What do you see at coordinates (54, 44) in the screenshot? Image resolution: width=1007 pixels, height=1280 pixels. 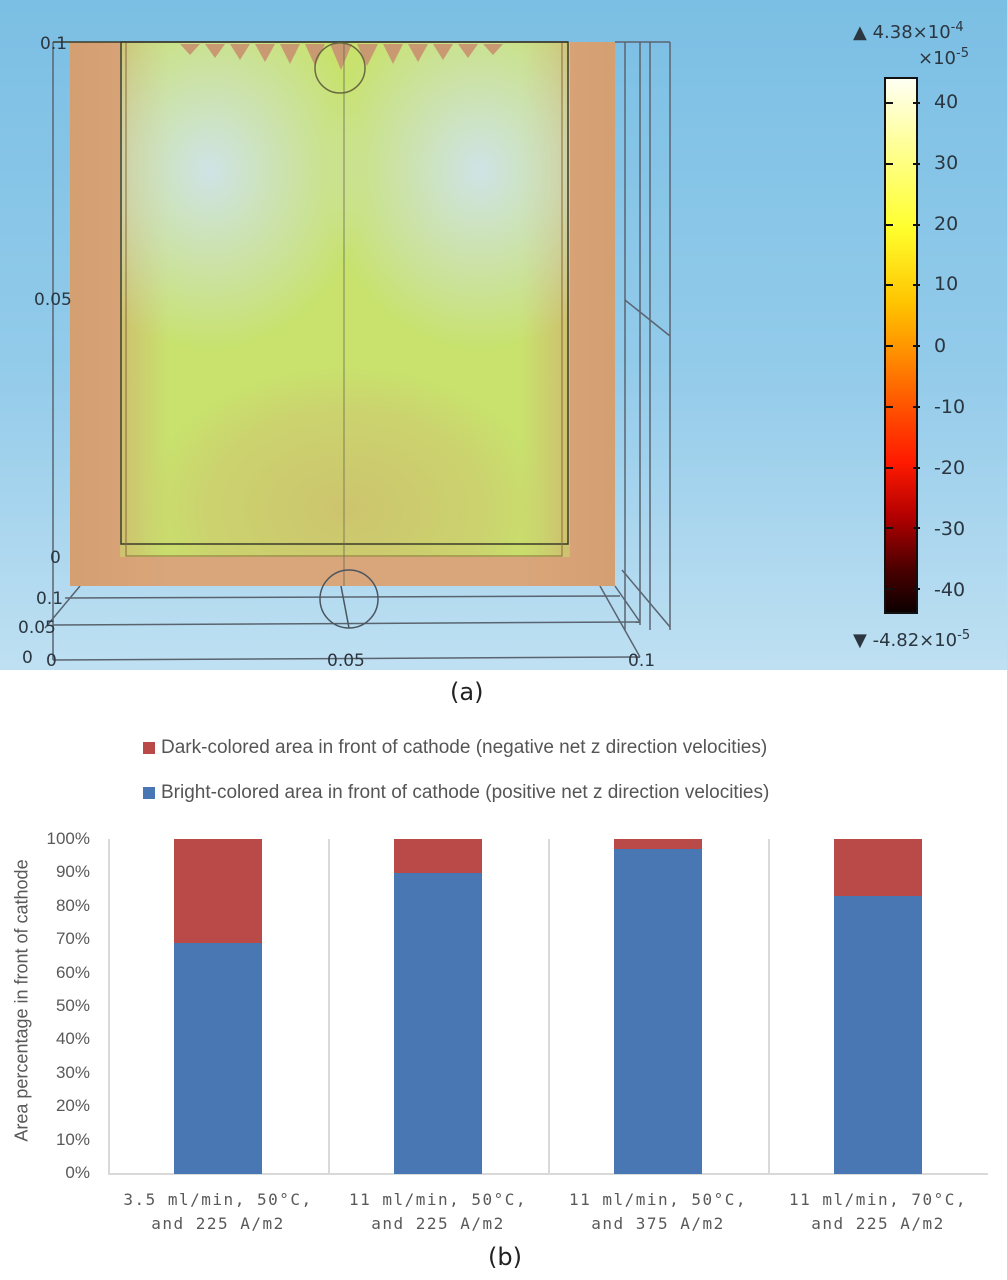 I see `z-axis-label-top: 0.1` at bounding box center [54, 44].